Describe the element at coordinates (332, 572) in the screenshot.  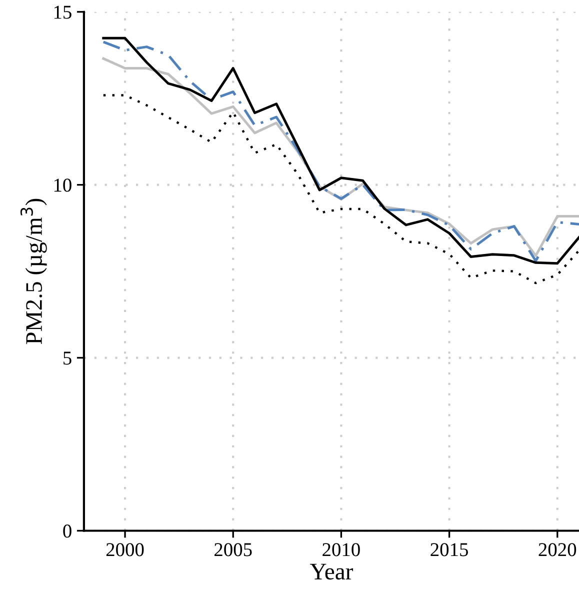
I see `x-axis-title: Year` at that location.